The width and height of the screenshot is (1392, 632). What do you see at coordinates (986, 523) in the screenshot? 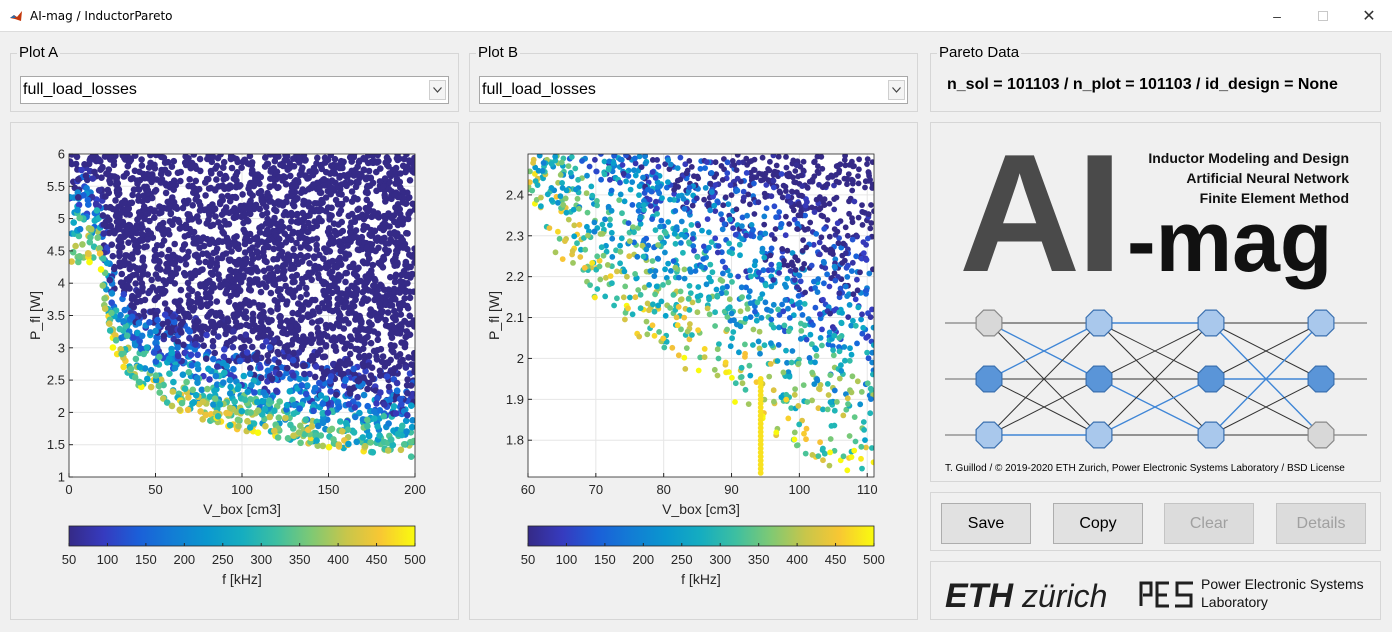
I see `save-button: Save` at bounding box center [986, 523].